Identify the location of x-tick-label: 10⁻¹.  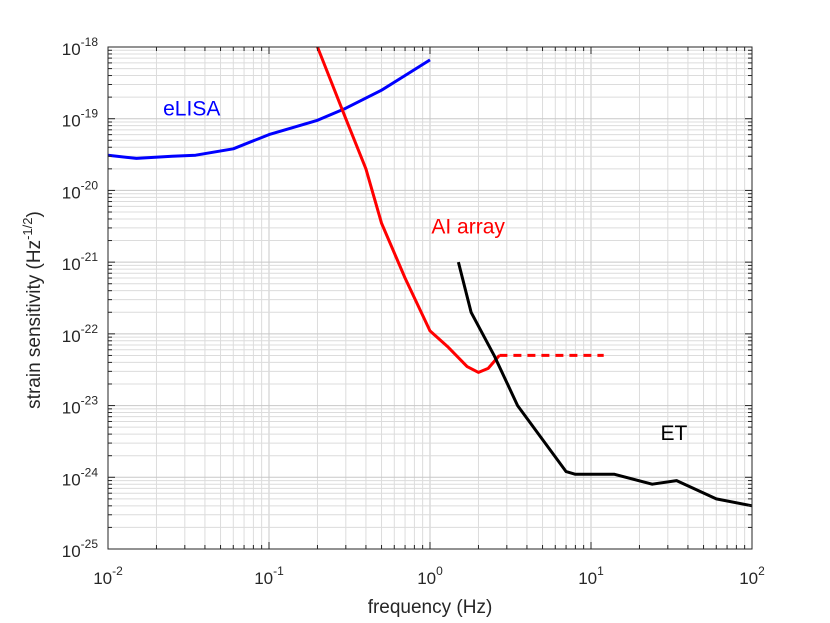
(269, 576).